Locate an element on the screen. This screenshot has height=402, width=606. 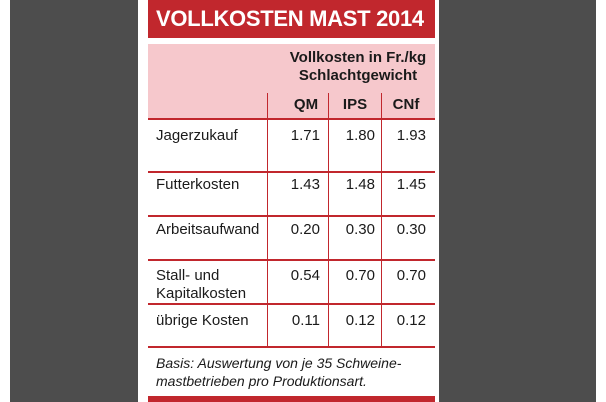
cell-futterkosten-qm: 1.43 is located at coordinates (305, 184).